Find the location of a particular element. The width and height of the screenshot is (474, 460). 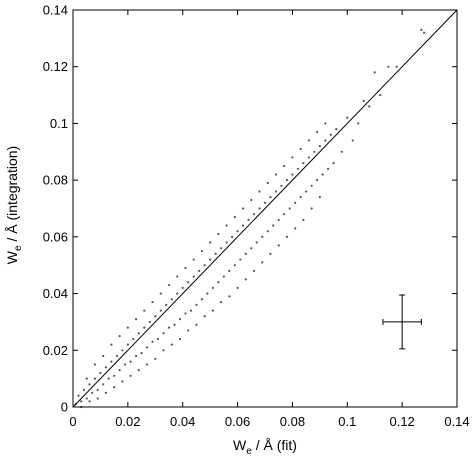

x-tick-label: 0.14 is located at coordinates (456, 421).